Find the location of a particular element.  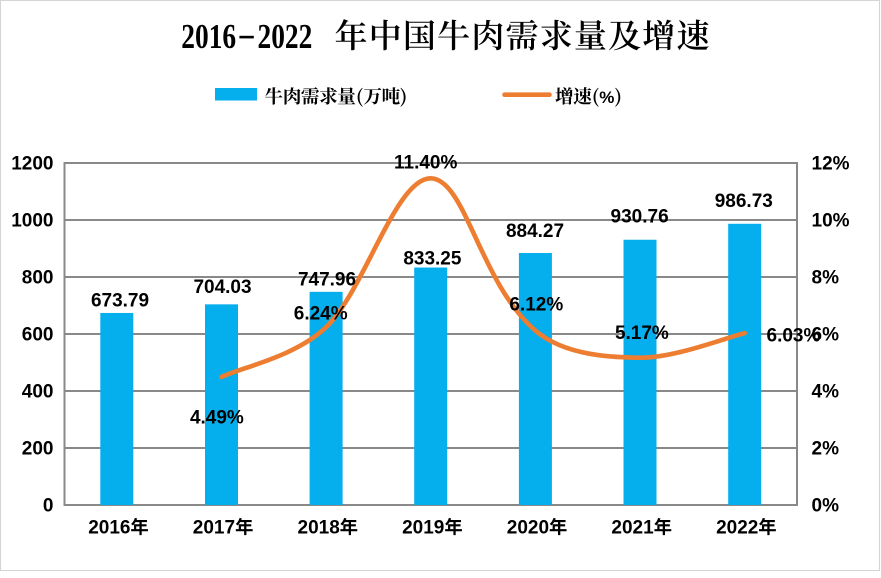

svg-text: 6.03% is located at coordinates (794, 336).